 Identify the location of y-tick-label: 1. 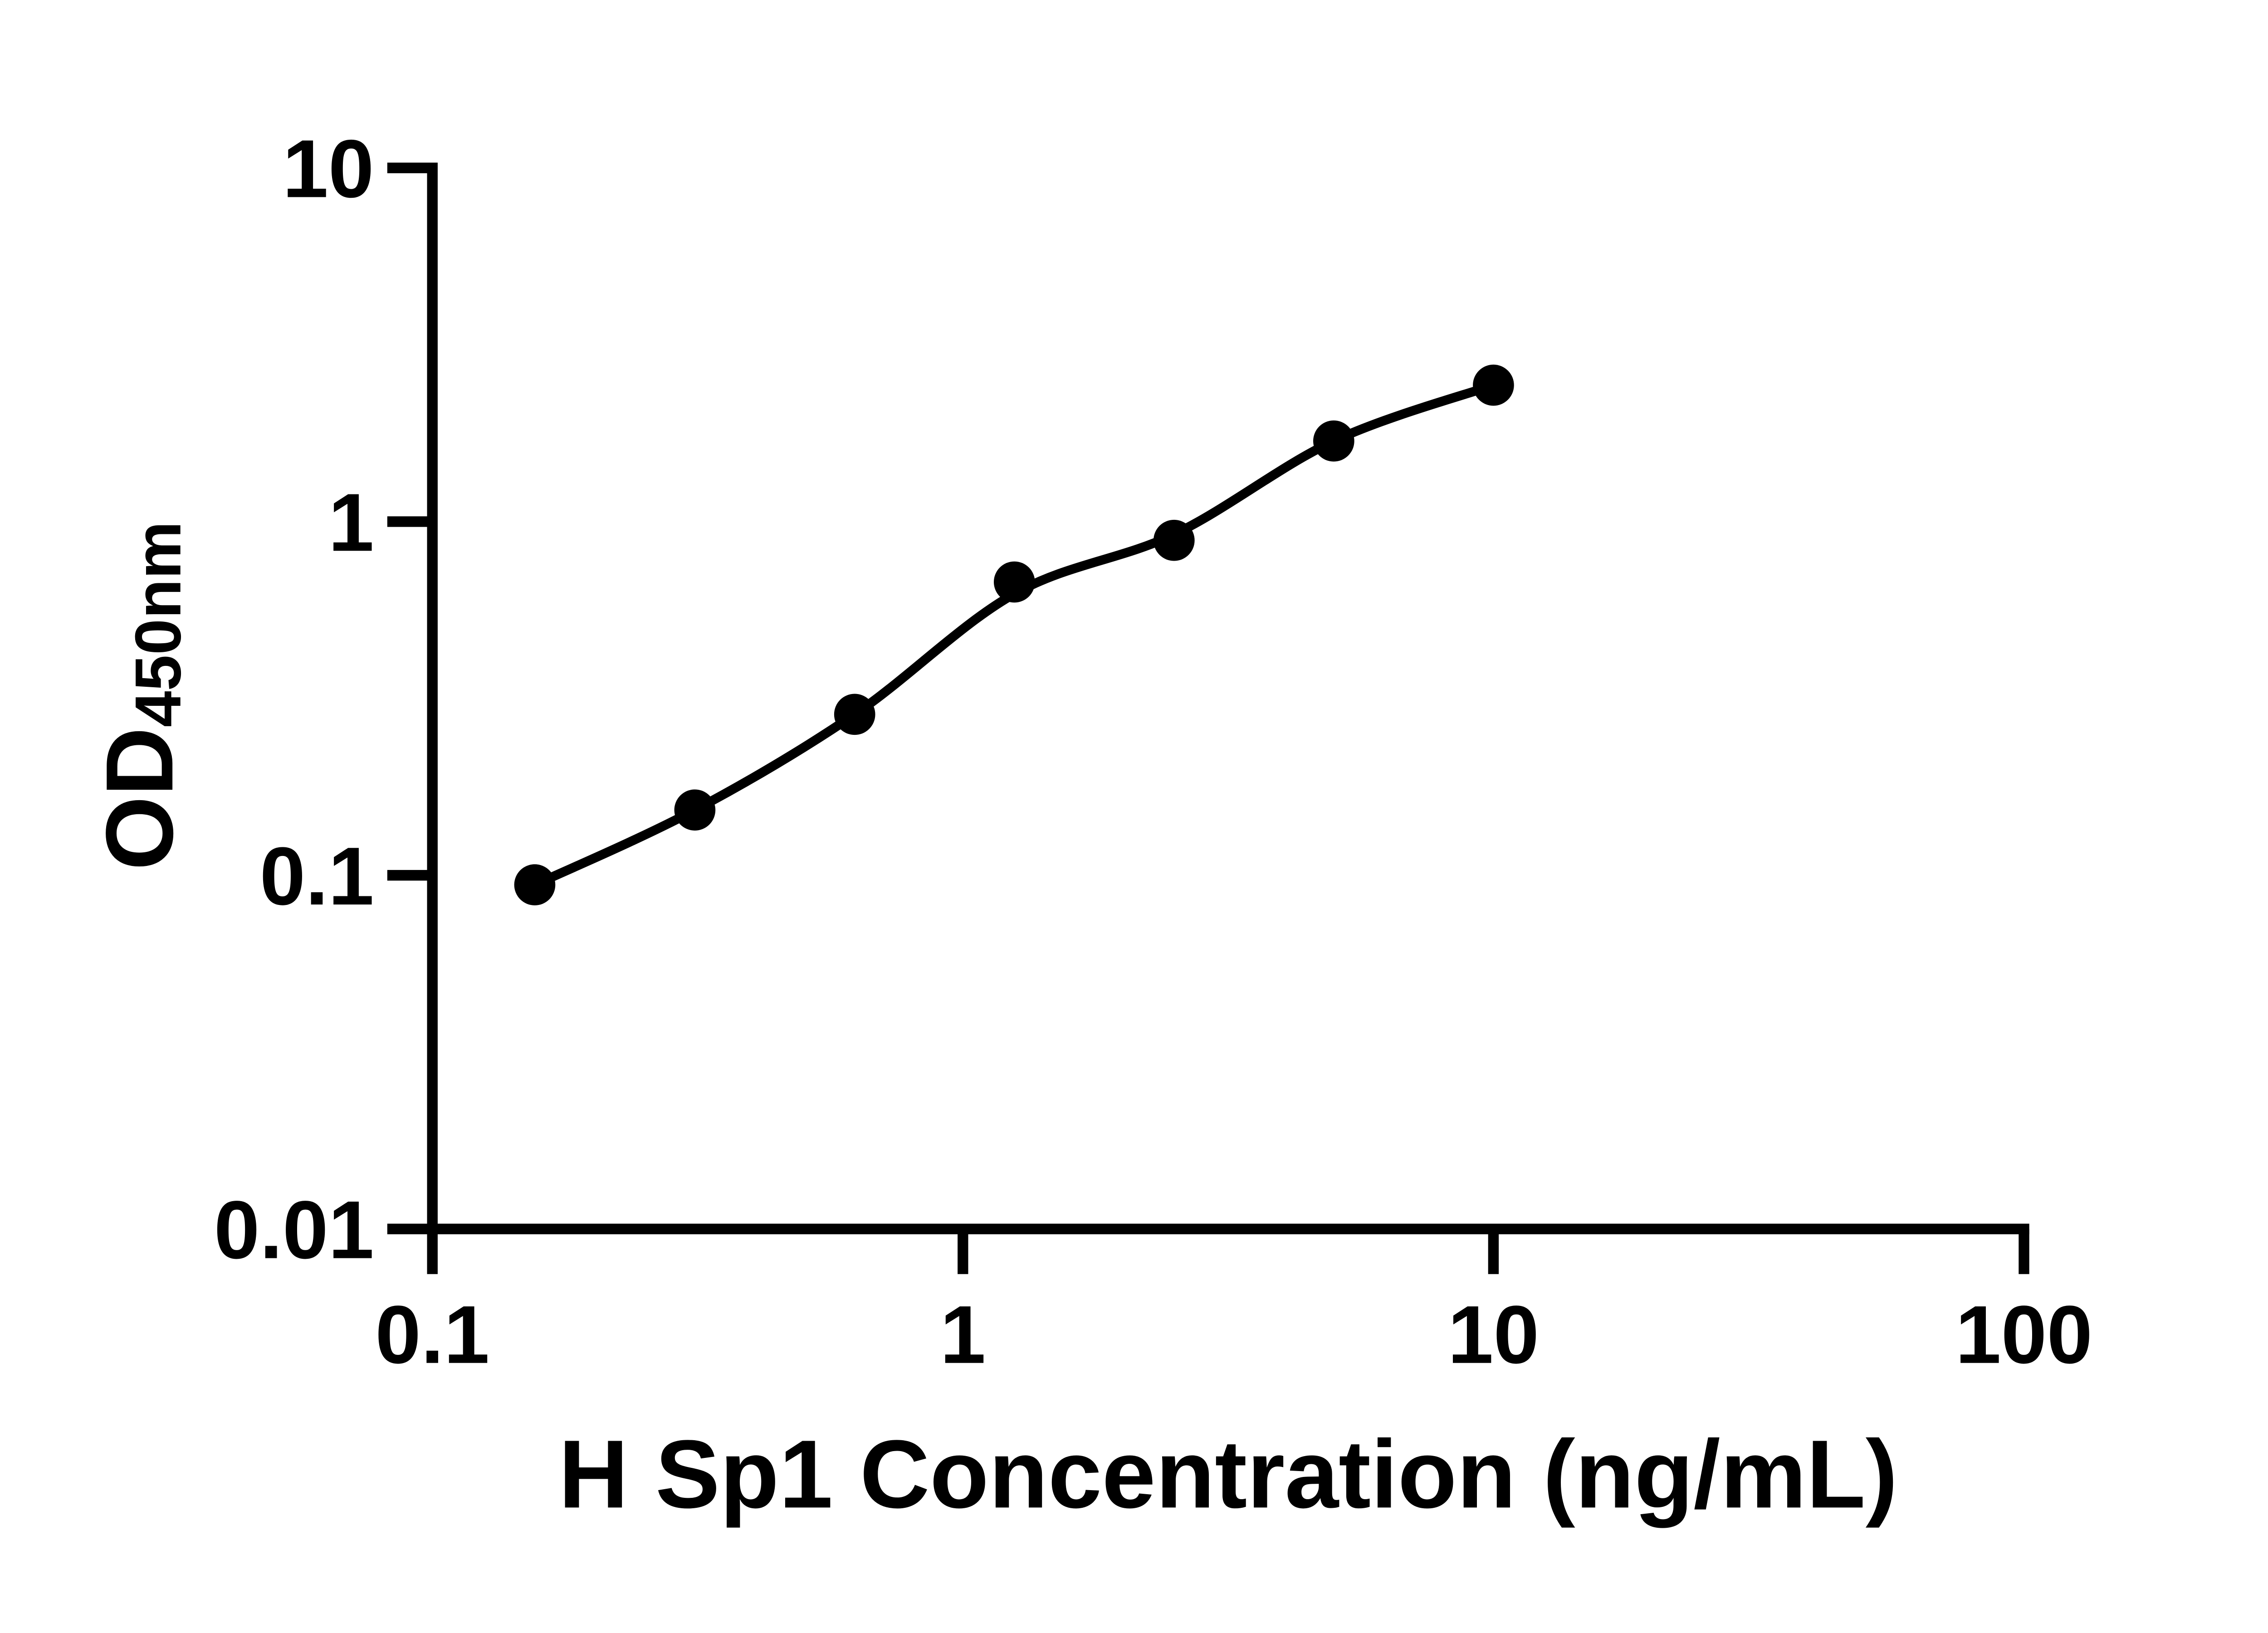
(351, 522).